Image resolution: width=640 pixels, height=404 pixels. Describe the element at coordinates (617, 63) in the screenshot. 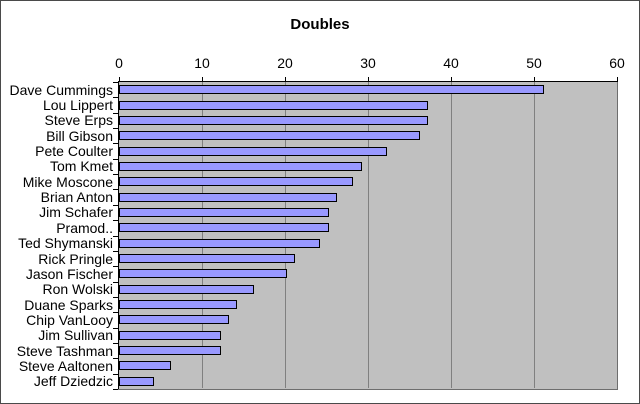

I see `x-axis-tick-label: 60` at that location.